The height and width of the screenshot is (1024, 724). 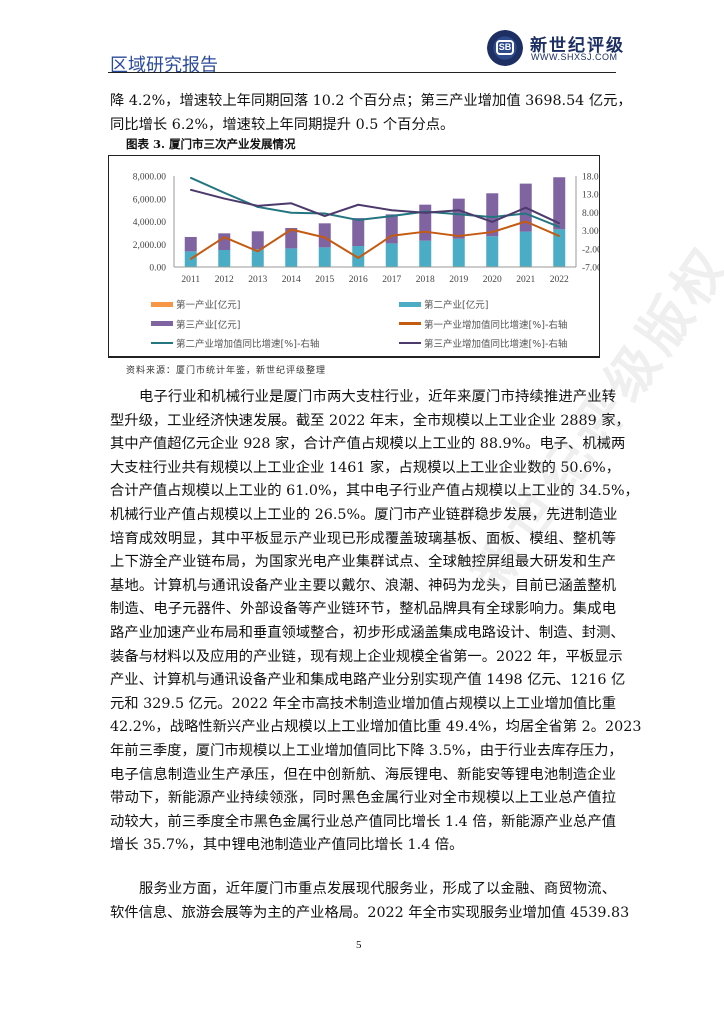 I want to click on left-tick-label: 6,000.00, so click(x=150, y=200).